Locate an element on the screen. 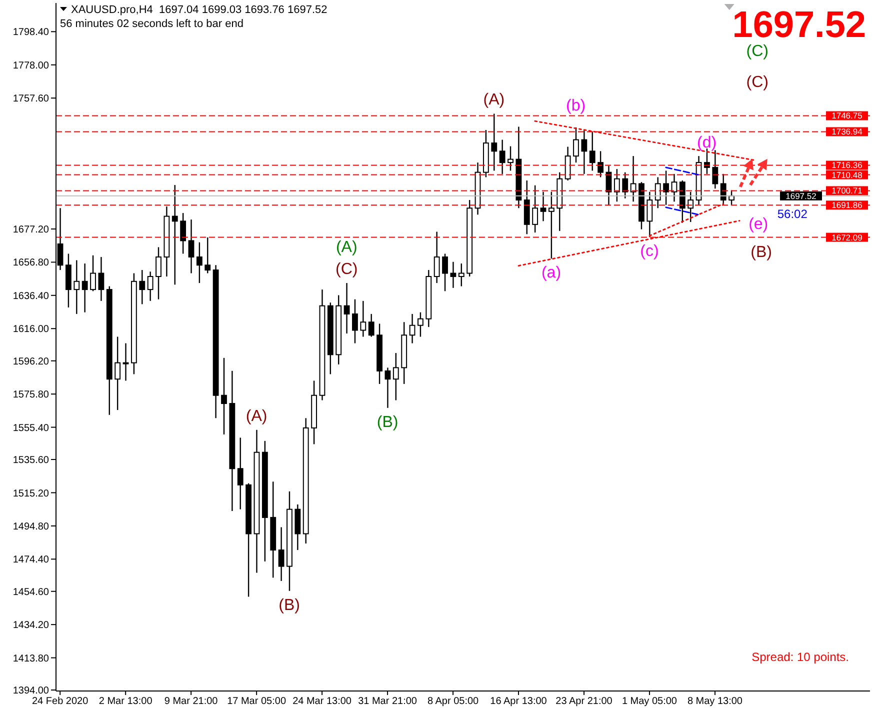  y-tick-label: 1596.20 is located at coordinates (31, 362).